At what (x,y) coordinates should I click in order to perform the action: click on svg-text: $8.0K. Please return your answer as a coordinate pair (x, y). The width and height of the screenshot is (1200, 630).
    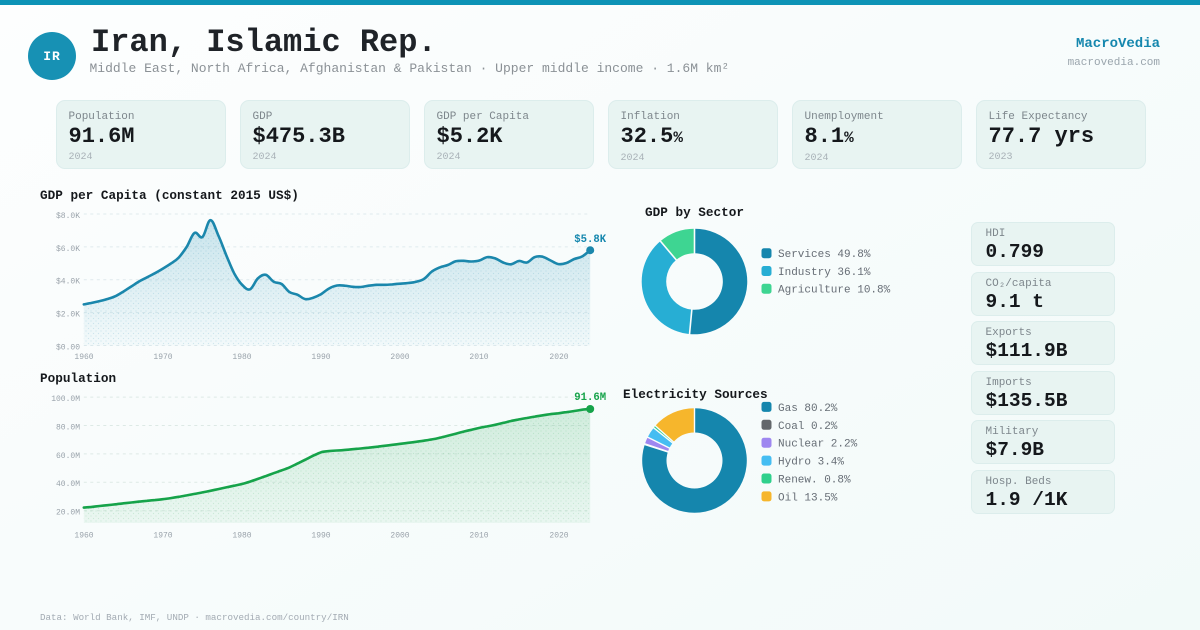
    Looking at the image, I should click on (68, 216).